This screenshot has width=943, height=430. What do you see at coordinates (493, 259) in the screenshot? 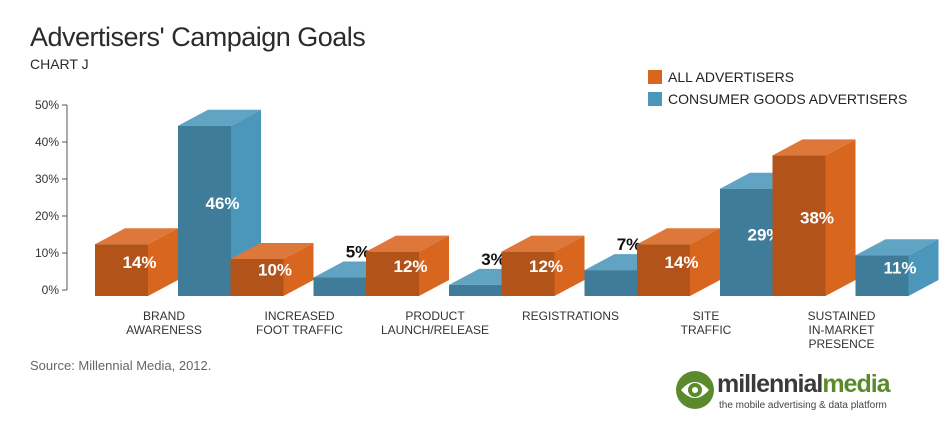
I see `data-label: 3%` at bounding box center [493, 259].